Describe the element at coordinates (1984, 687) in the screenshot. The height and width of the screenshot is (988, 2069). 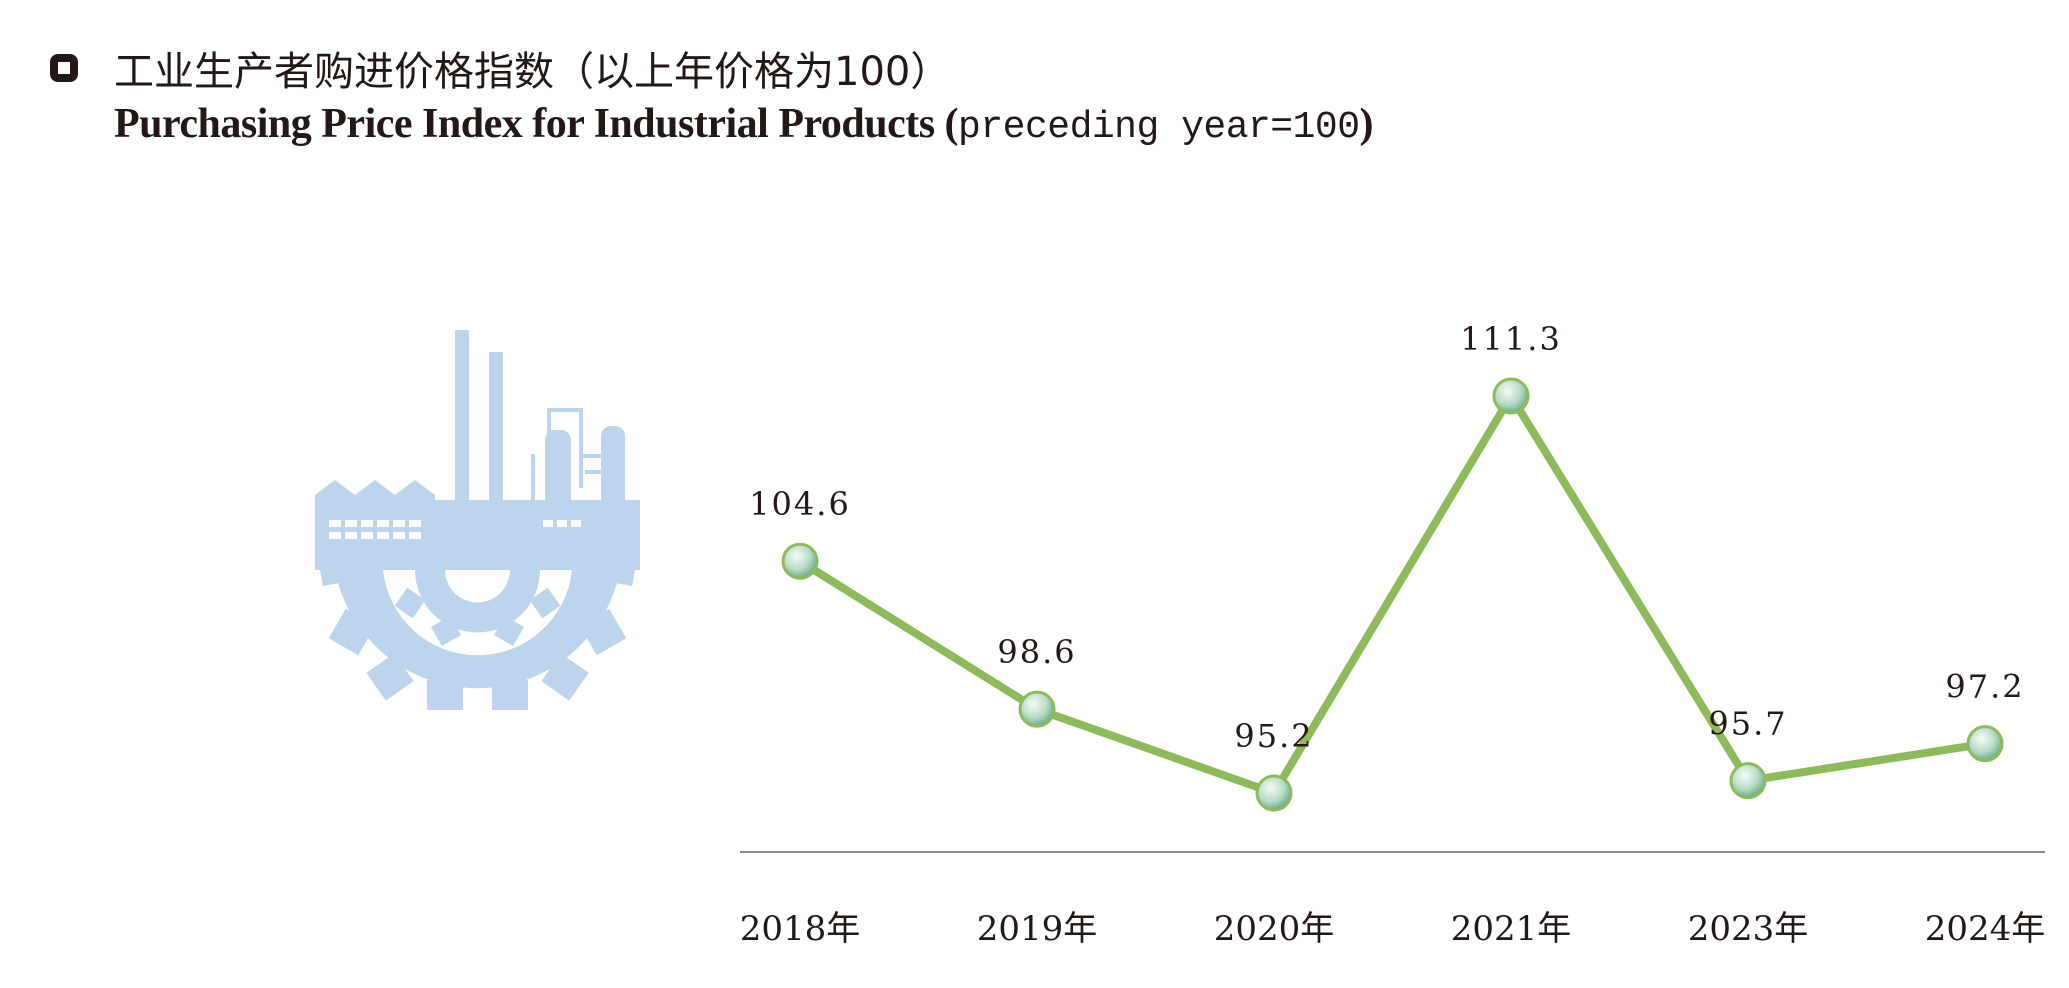
I see `value-label-5: 97.2` at that location.